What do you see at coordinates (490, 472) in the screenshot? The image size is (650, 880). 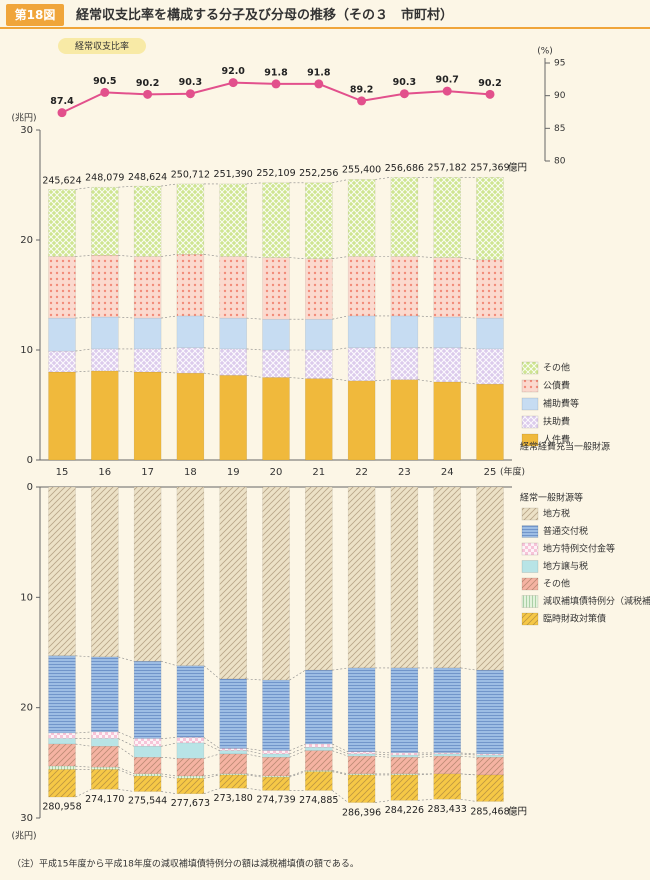 I see `x-tick-label: 25` at bounding box center [490, 472].